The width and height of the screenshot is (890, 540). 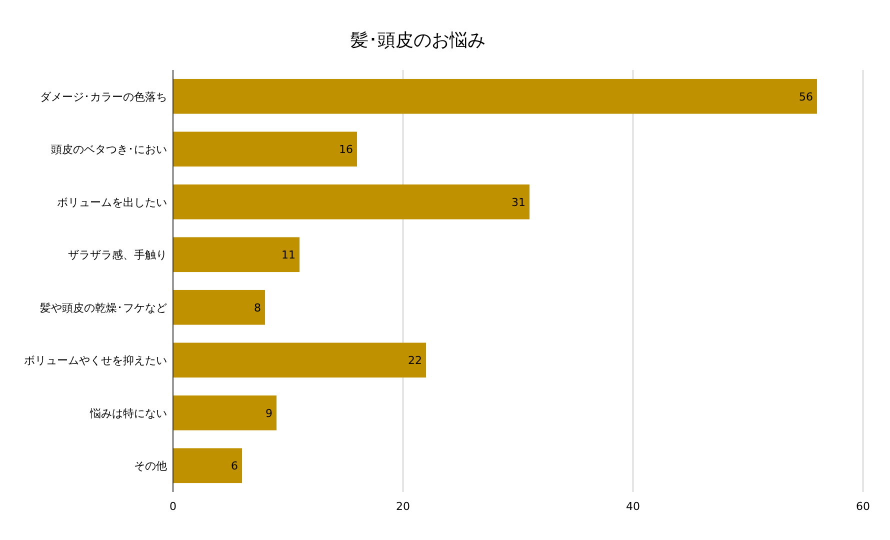 I want to click on y-tick-label: 悩みは特にない, so click(x=128, y=413).